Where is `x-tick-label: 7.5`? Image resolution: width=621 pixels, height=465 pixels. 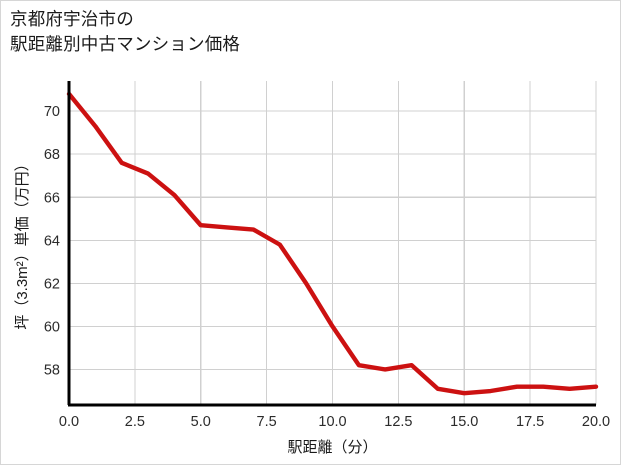 x-tick-label: 7.5 is located at coordinates (267, 422).